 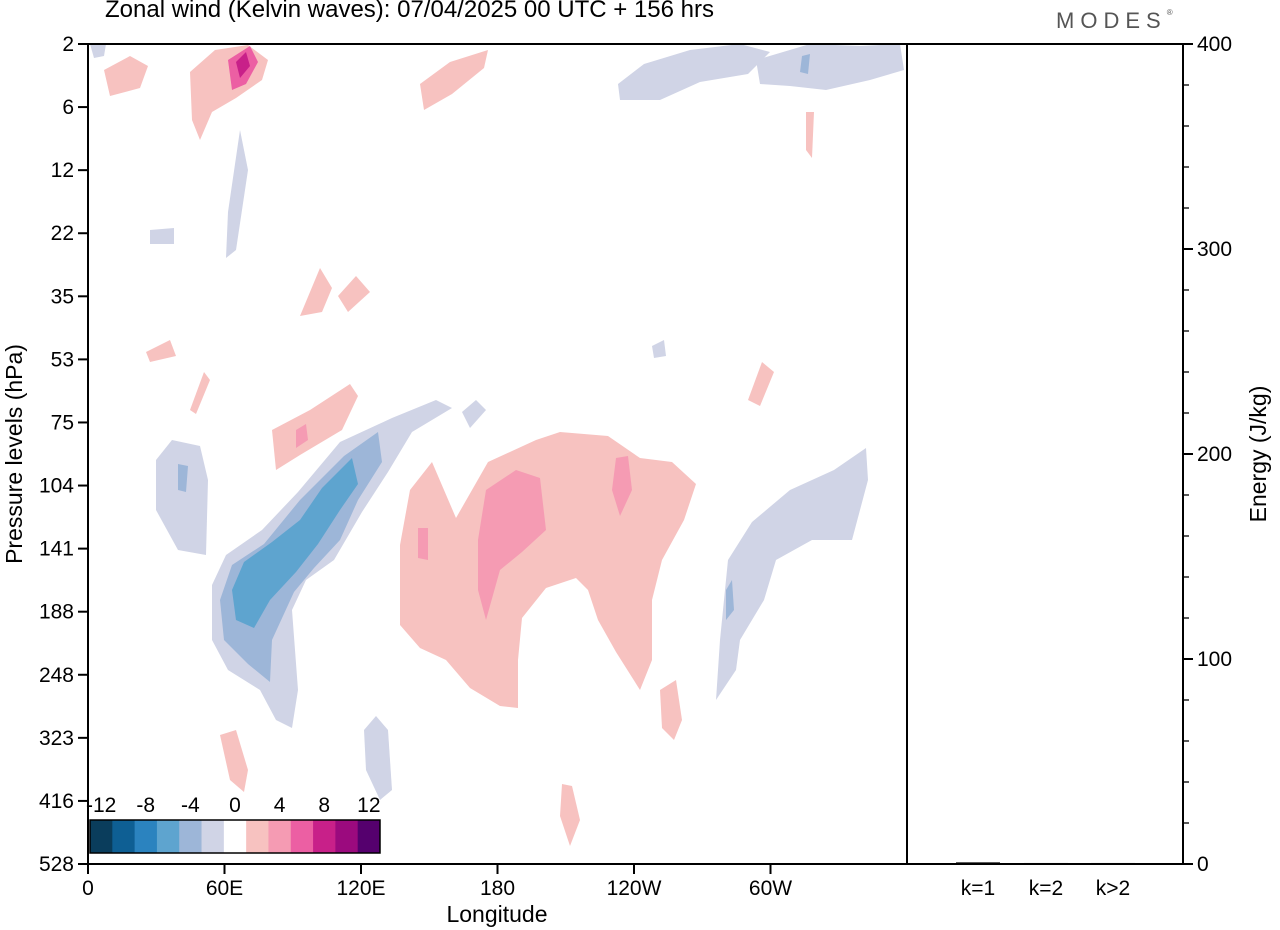 I want to click on contour-negative-strat-core, so click(x=805, y=64).